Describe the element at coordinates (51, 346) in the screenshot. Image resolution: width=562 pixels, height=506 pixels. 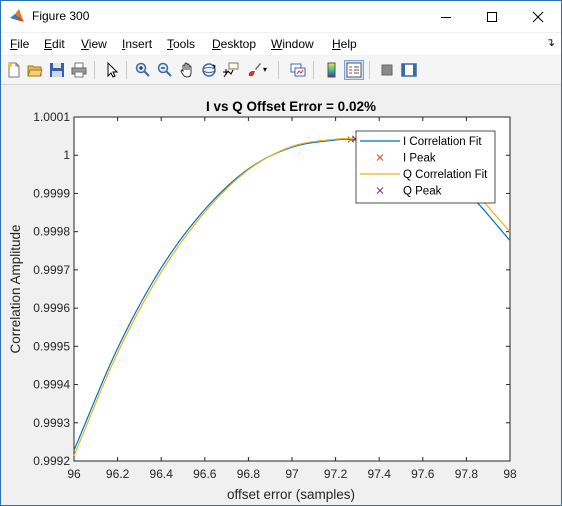
I see `y-tick-label: 0.9995` at that location.